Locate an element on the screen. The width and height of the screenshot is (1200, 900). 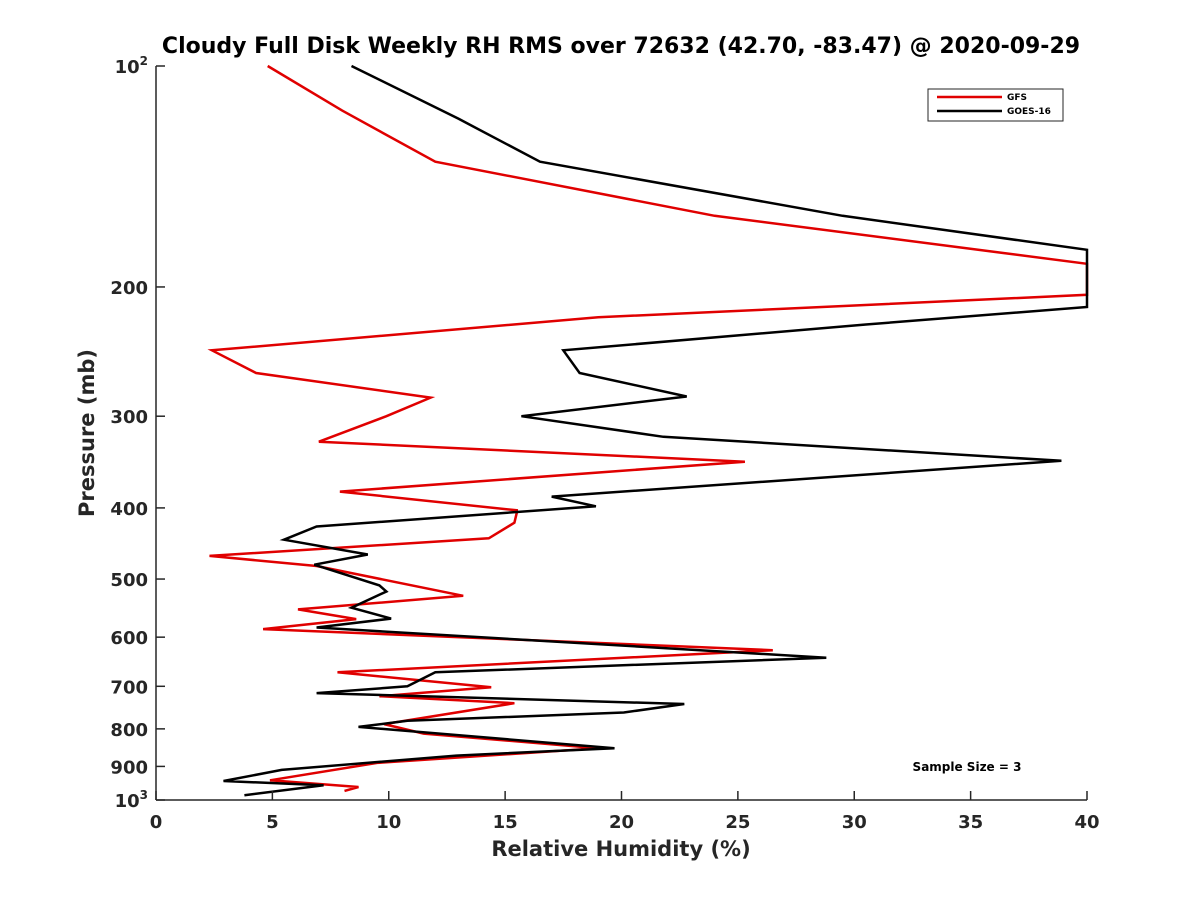
y-axis-label: Pressure (mb) is located at coordinates (87, 433).